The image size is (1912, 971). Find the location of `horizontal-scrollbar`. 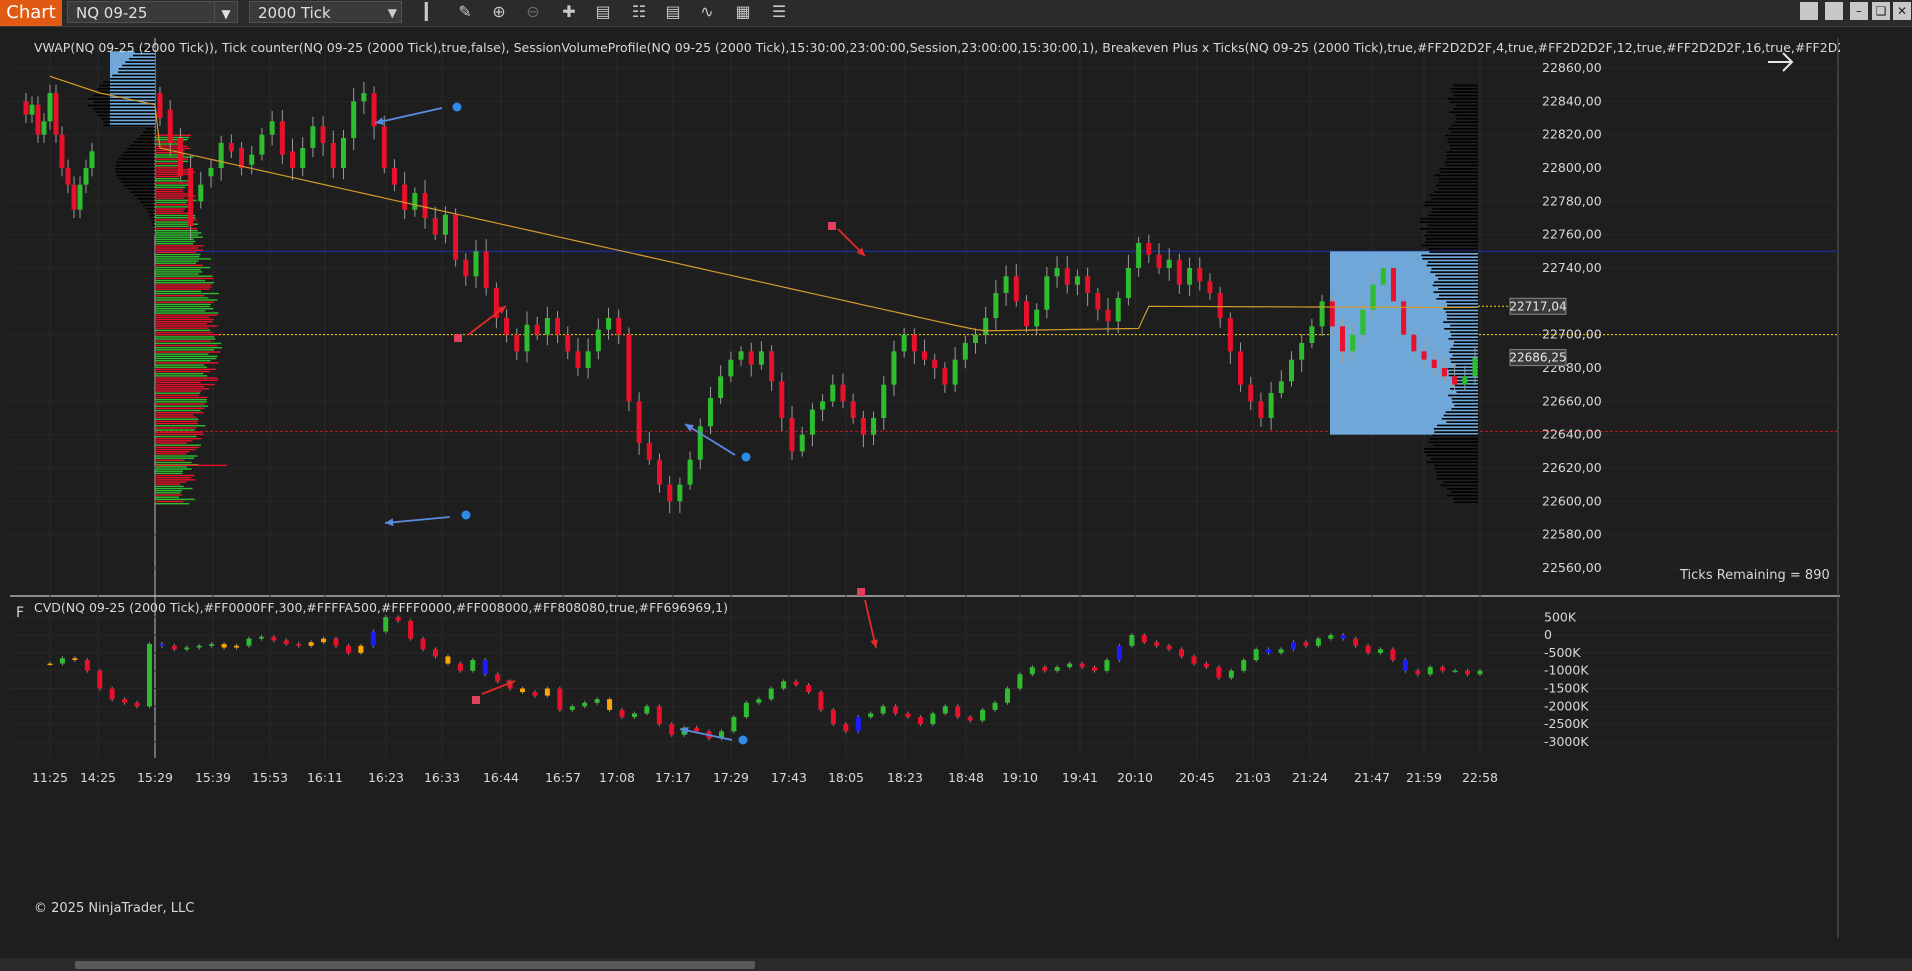

horizontal-scrollbar is located at coordinates (956, 964).